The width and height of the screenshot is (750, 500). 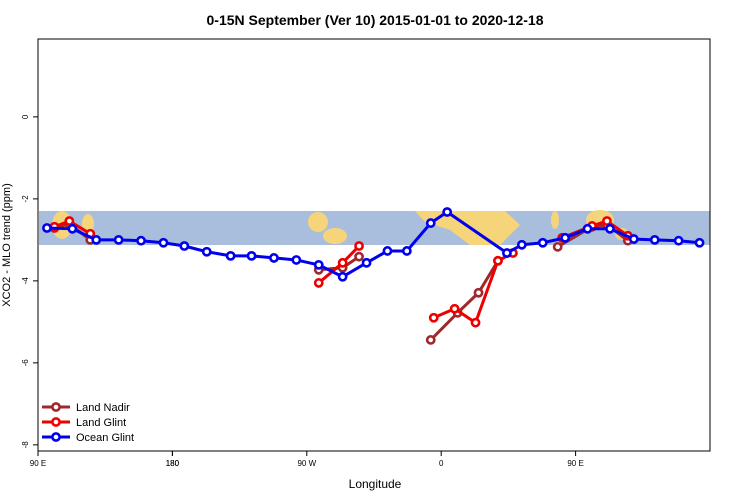 I want to click on y-axis-label: XCO2 - MLO trend (ppm), so click(x=7, y=244).